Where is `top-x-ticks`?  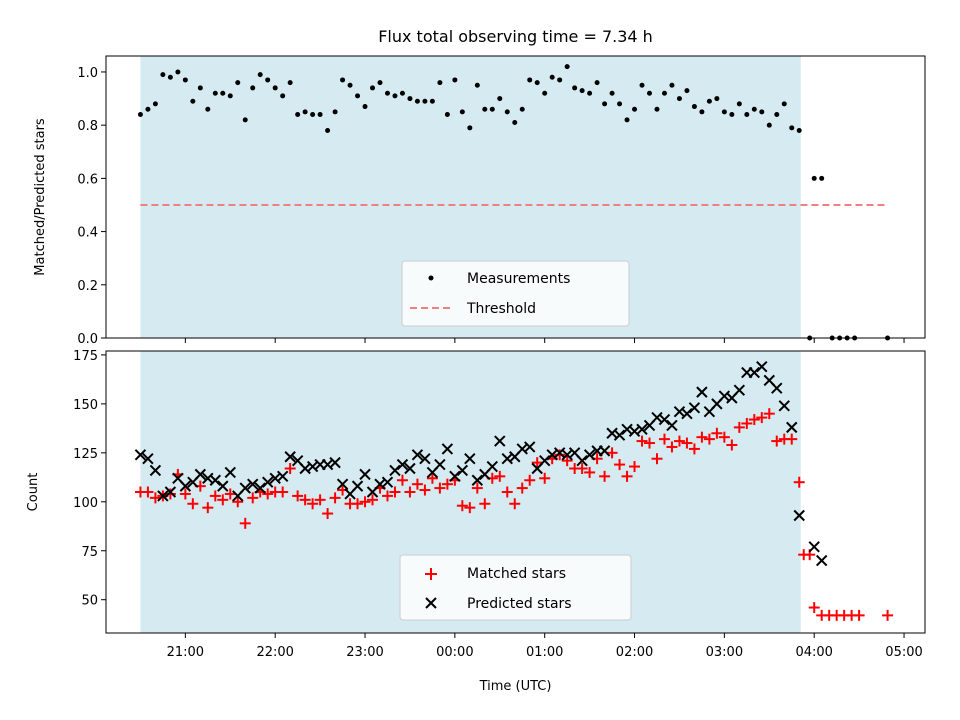 top-x-ticks is located at coordinates (544, 340).